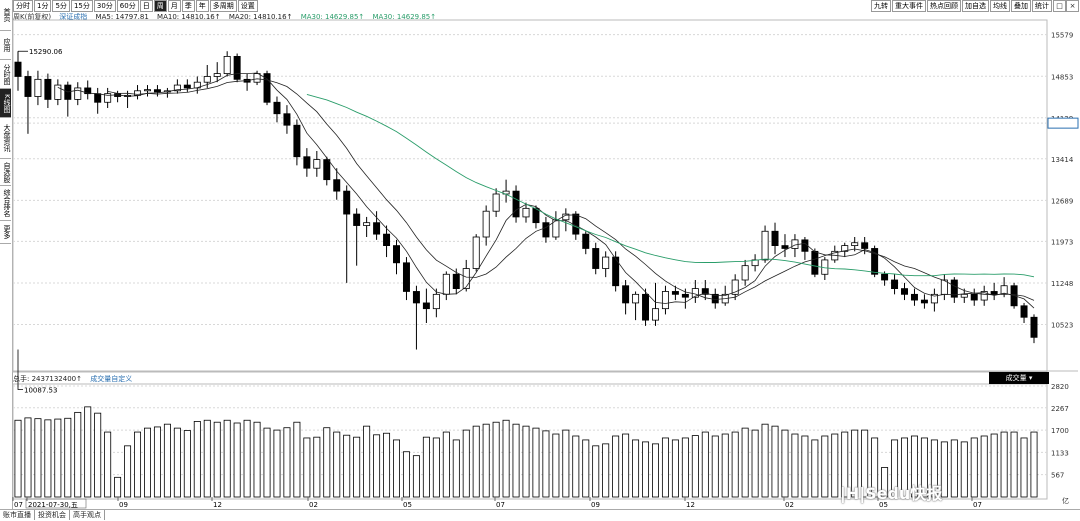  What do you see at coordinates (5, 172) in the screenshot?
I see `sidebar-item-5: 自选股` at bounding box center [5, 172].